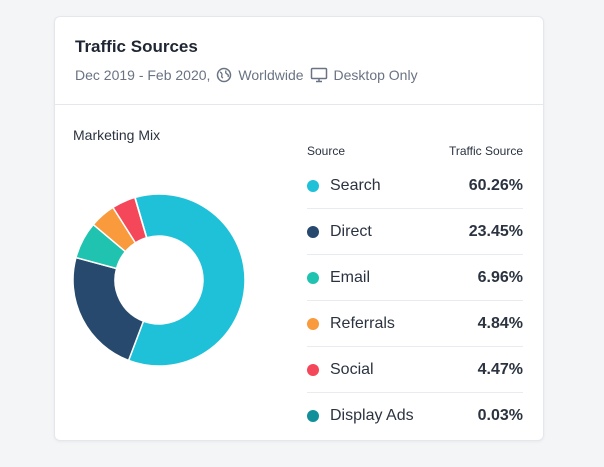 The width and height of the screenshot is (604, 467). Describe the element at coordinates (500, 415) in the screenshot. I see `legend-value-display-ads: 0.03%` at that location.